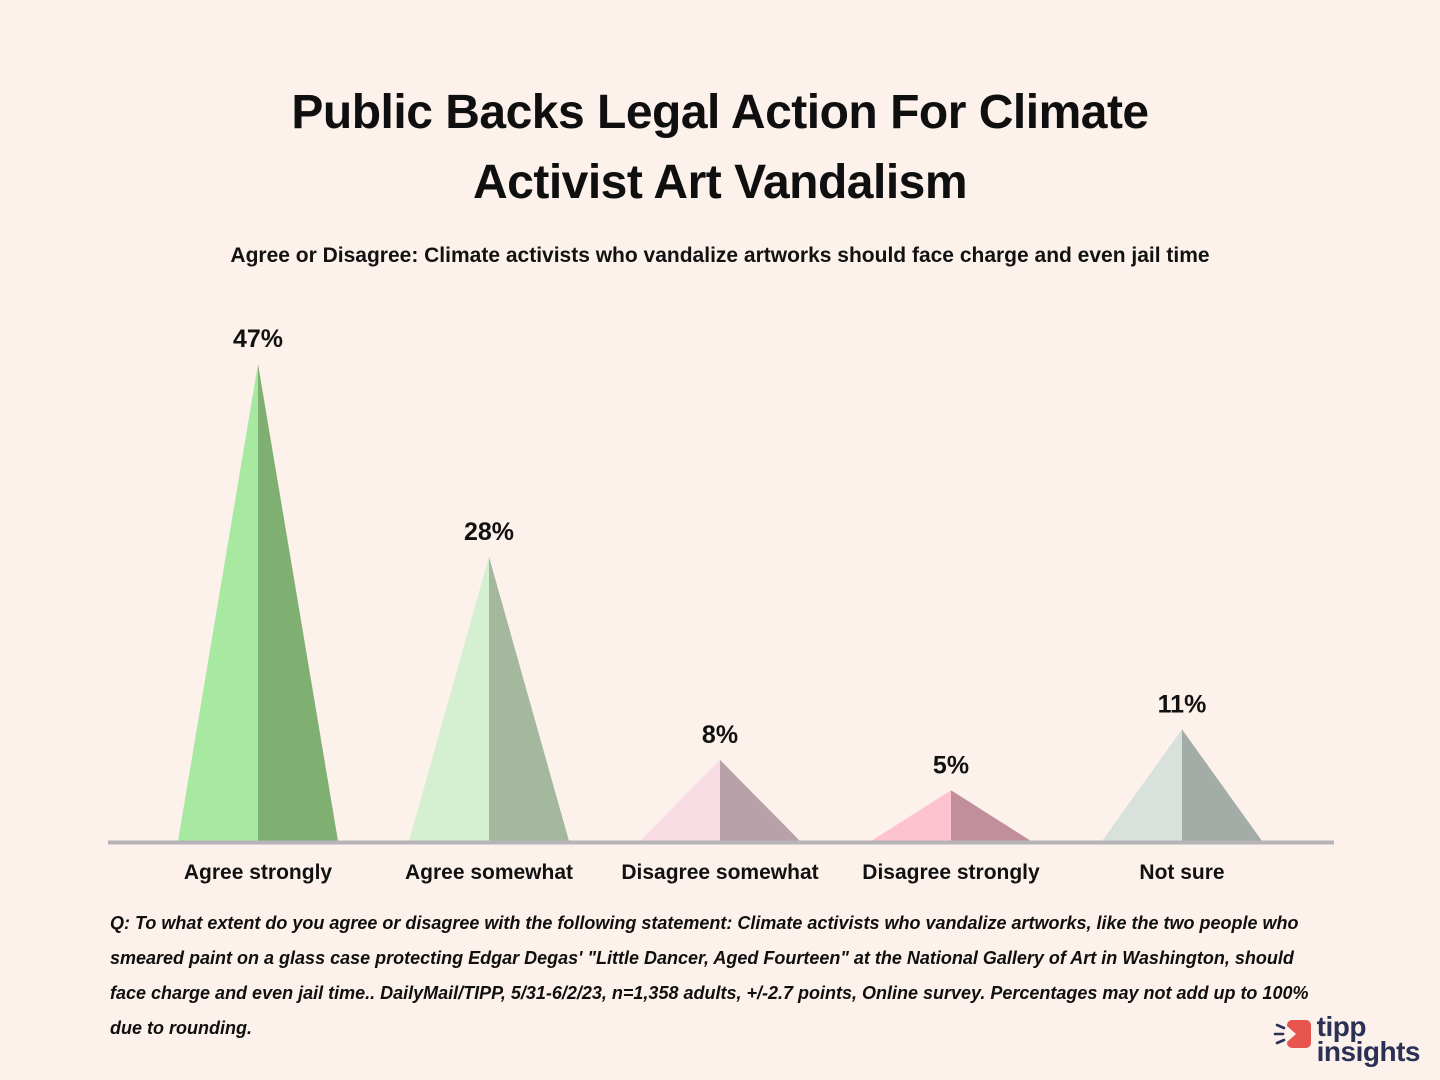 This screenshot has width=1440, height=1080. What do you see at coordinates (1181, 872) in the screenshot?
I see `category-label: Not sure` at bounding box center [1181, 872].